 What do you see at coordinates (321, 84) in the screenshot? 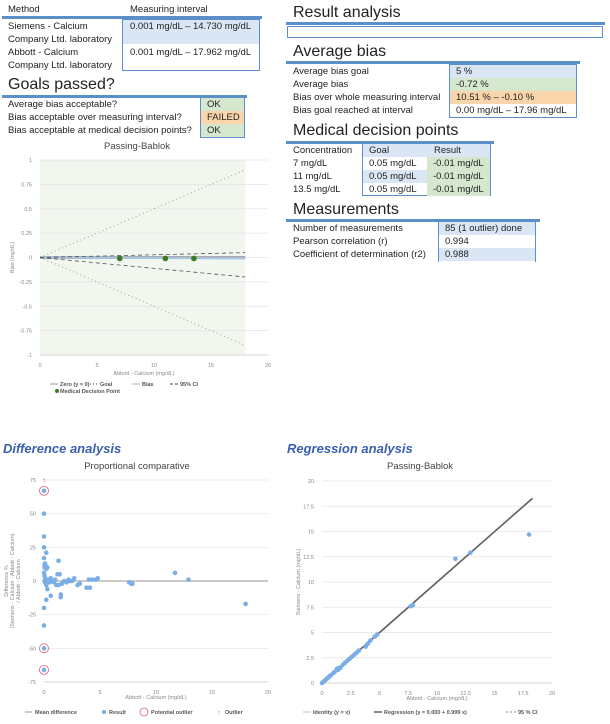
I see `bias-label: Average bias` at bounding box center [321, 84].